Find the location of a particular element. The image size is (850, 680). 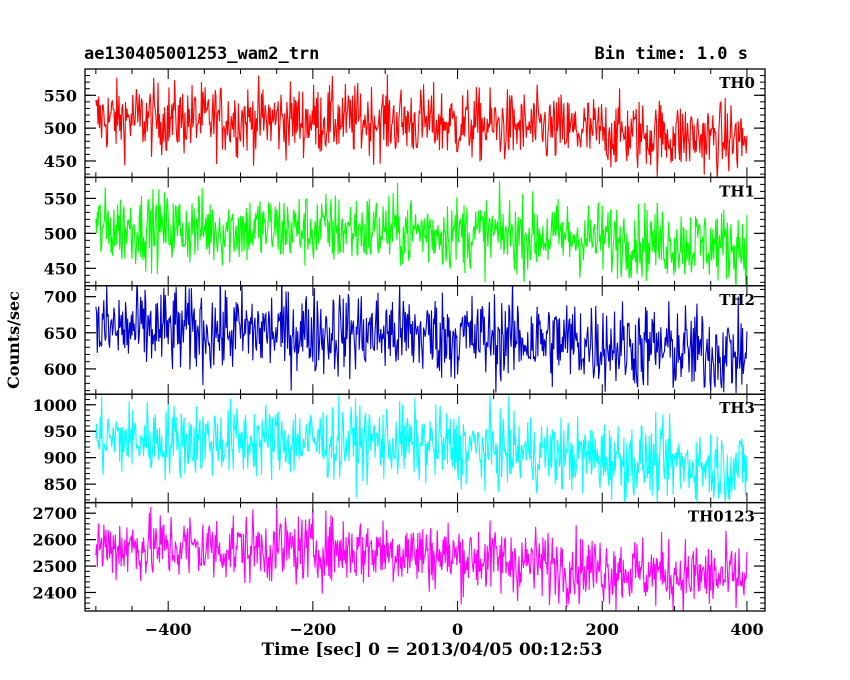

y-tick-label: 600 is located at coordinates (60, 369).